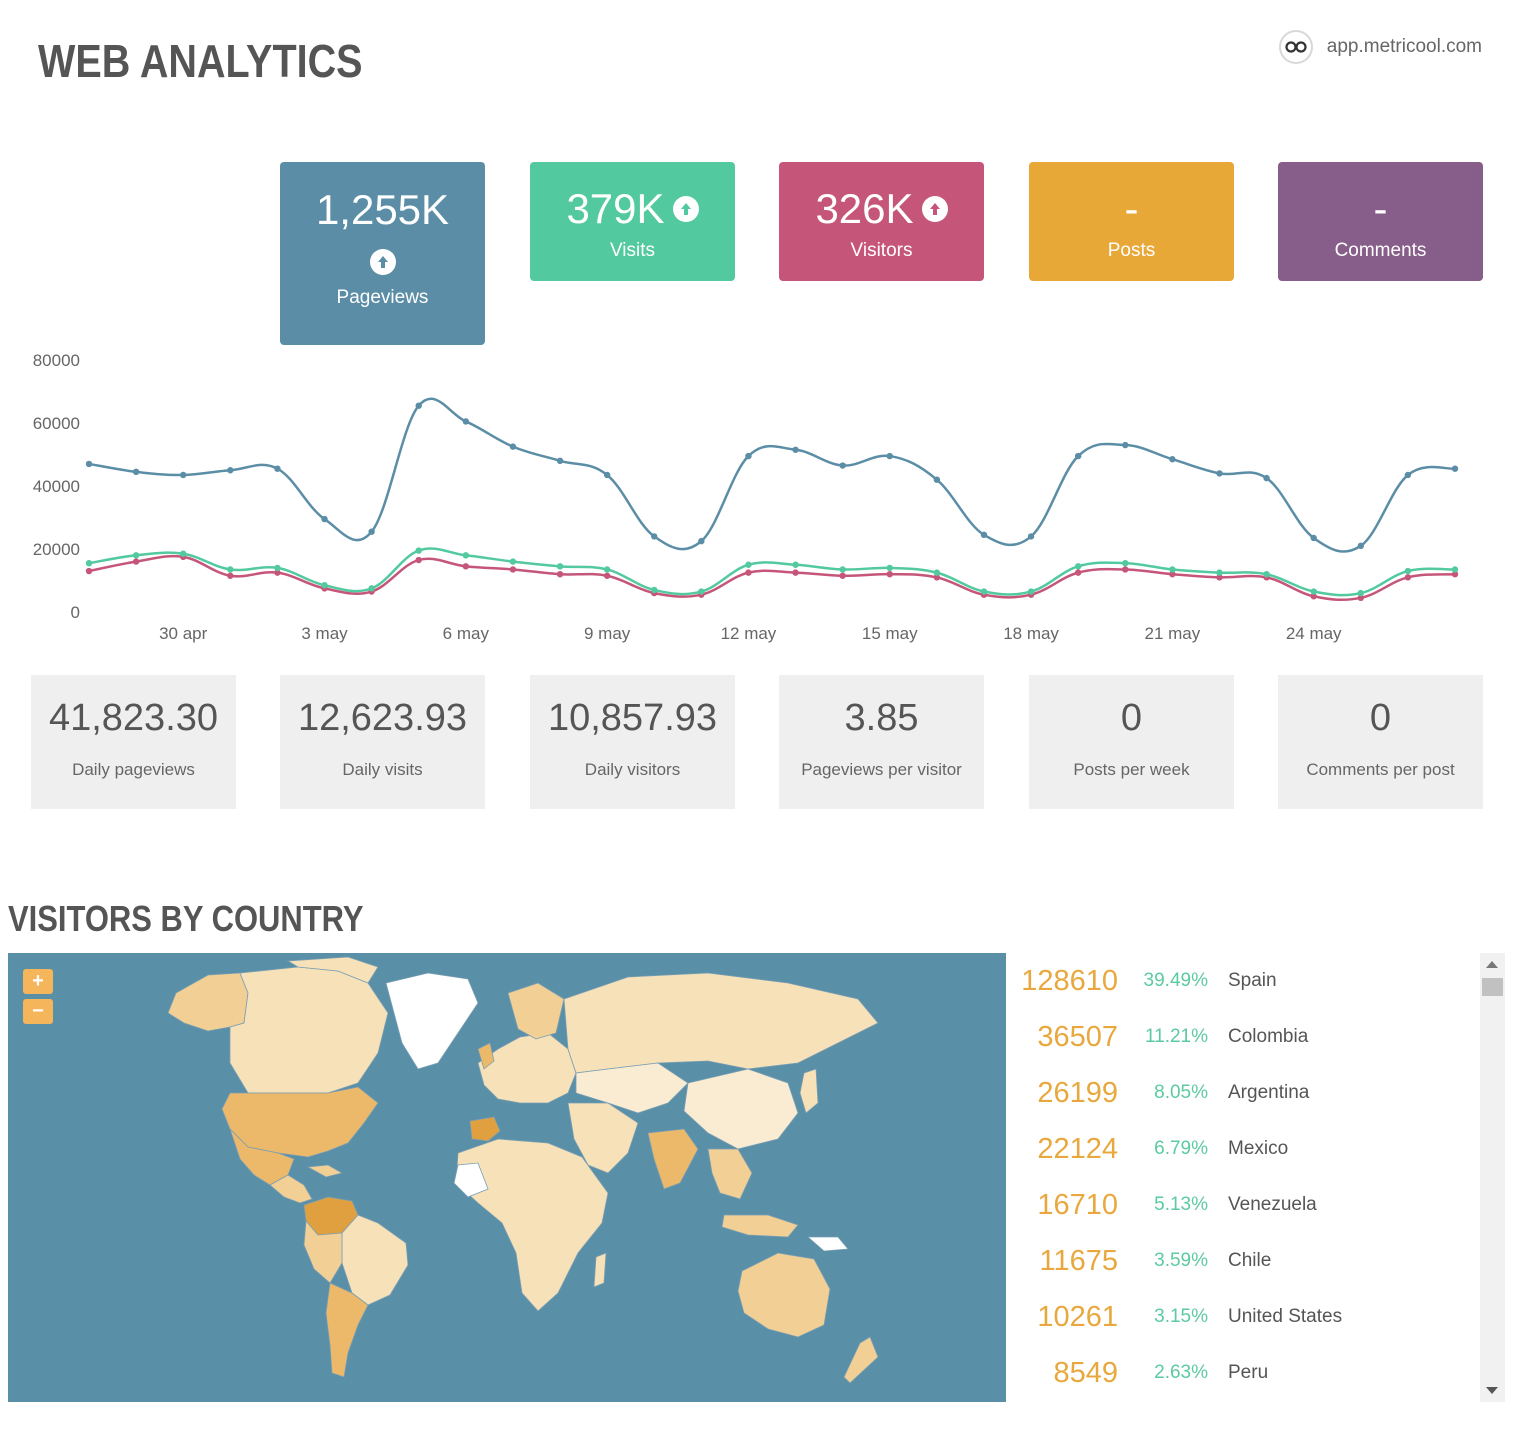  I want to click on zoom-out-button: −, so click(38, 1011).